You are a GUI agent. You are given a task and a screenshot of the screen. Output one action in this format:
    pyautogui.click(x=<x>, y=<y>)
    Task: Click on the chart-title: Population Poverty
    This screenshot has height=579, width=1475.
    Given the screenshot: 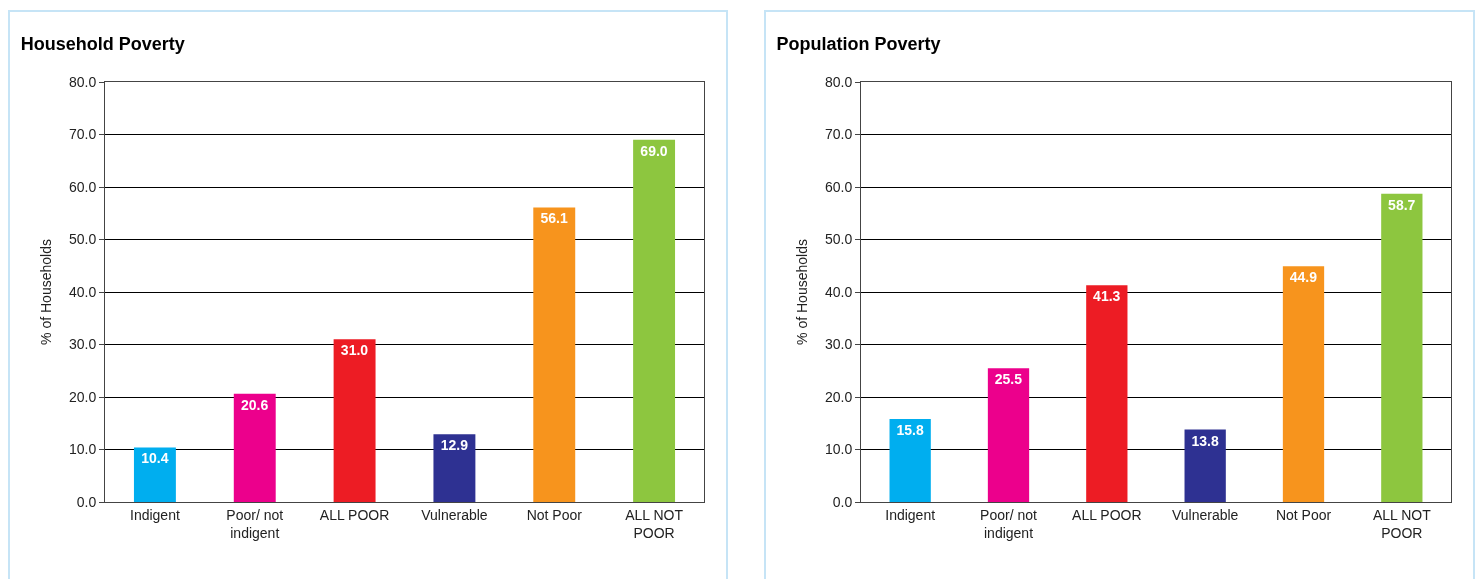 What is the action you would take?
    pyautogui.click(x=858, y=44)
    